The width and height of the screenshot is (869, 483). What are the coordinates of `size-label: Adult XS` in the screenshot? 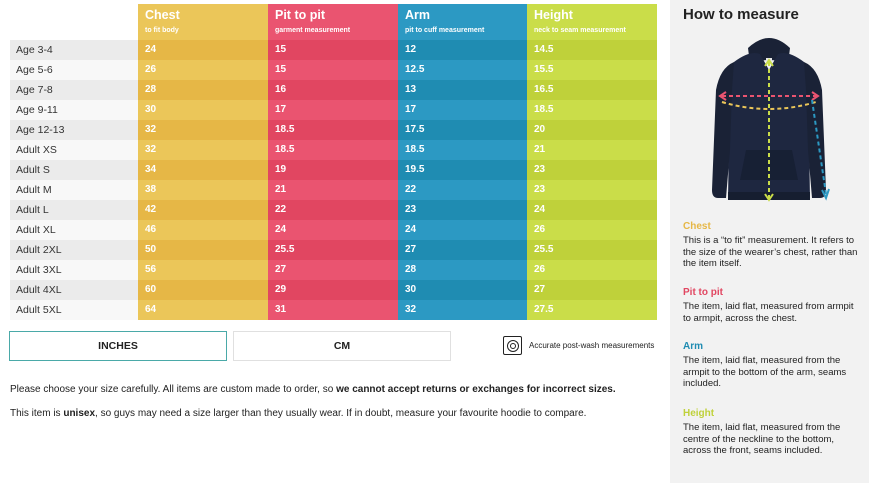 It's located at (74, 150).